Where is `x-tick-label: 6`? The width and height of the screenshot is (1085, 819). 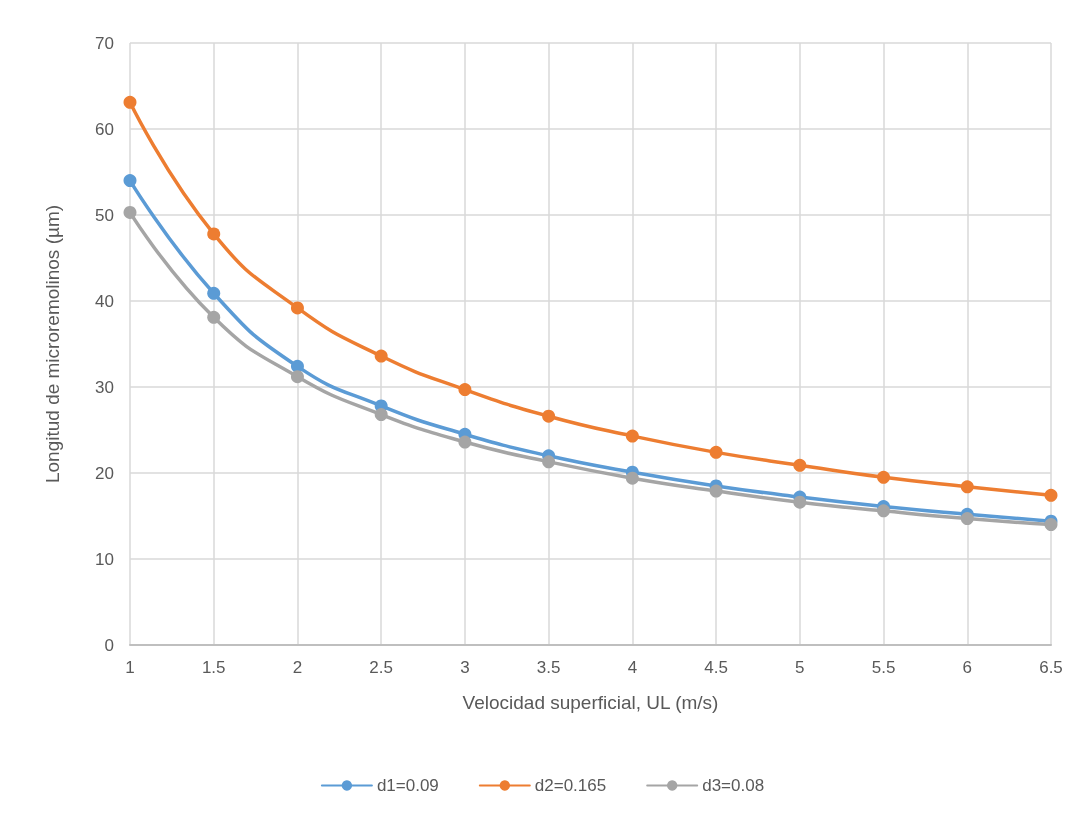
x-tick-label: 6 is located at coordinates (967, 667).